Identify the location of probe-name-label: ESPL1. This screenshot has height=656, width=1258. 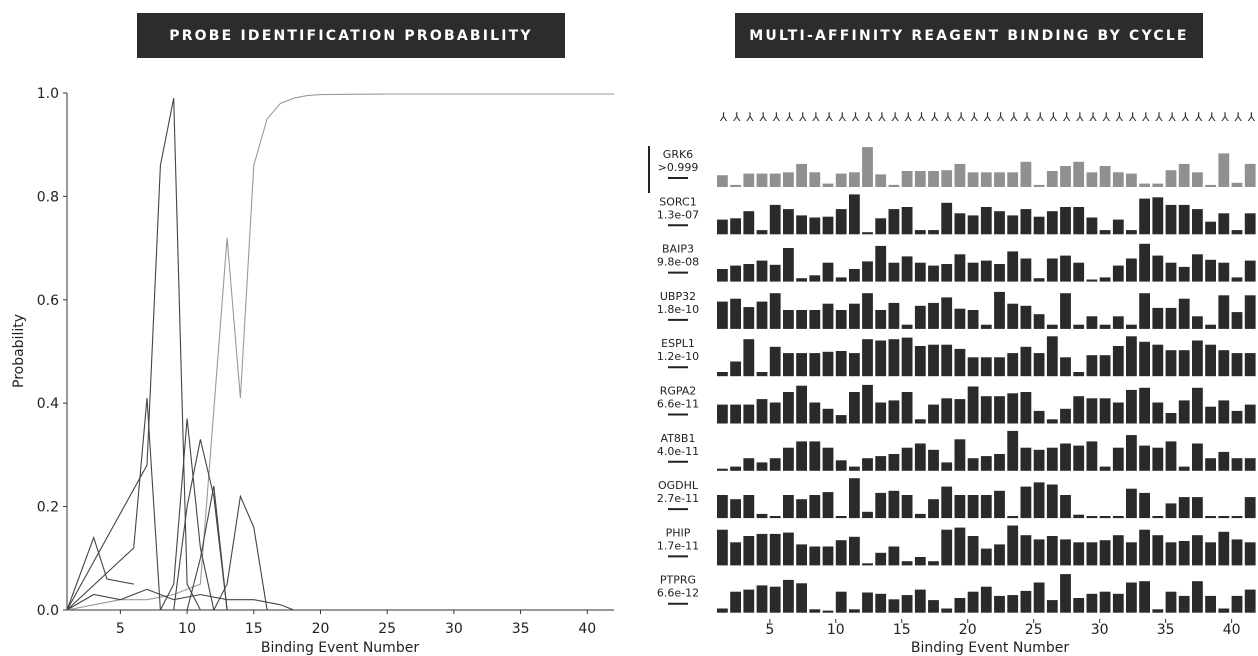
(678, 343).